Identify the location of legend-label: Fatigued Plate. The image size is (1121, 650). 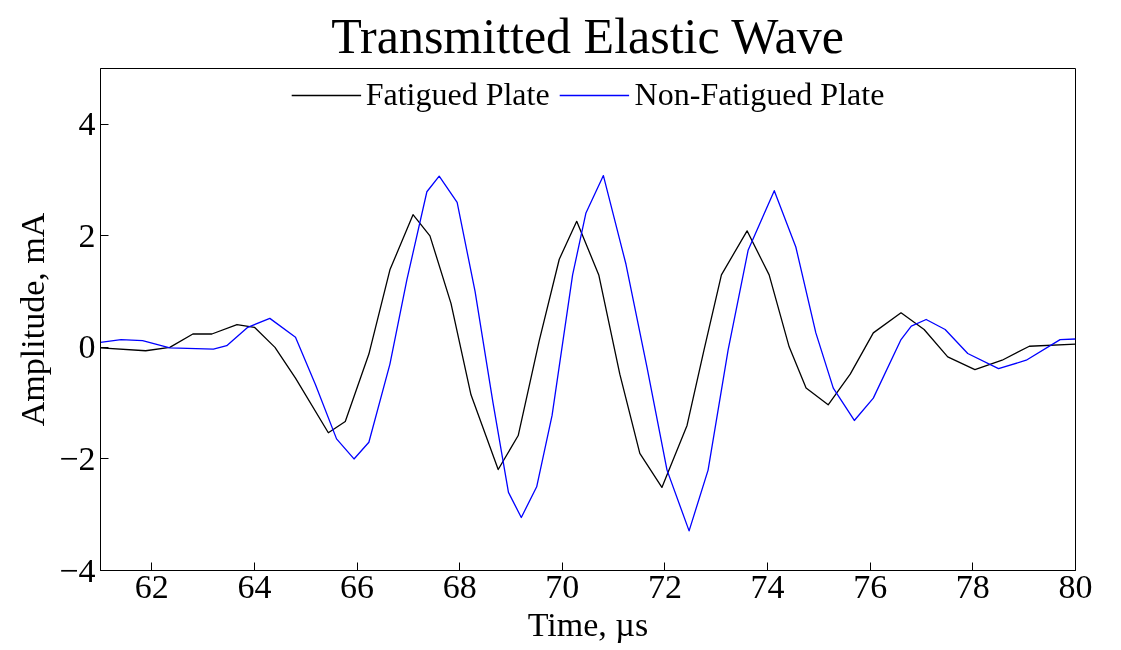
(457, 94).